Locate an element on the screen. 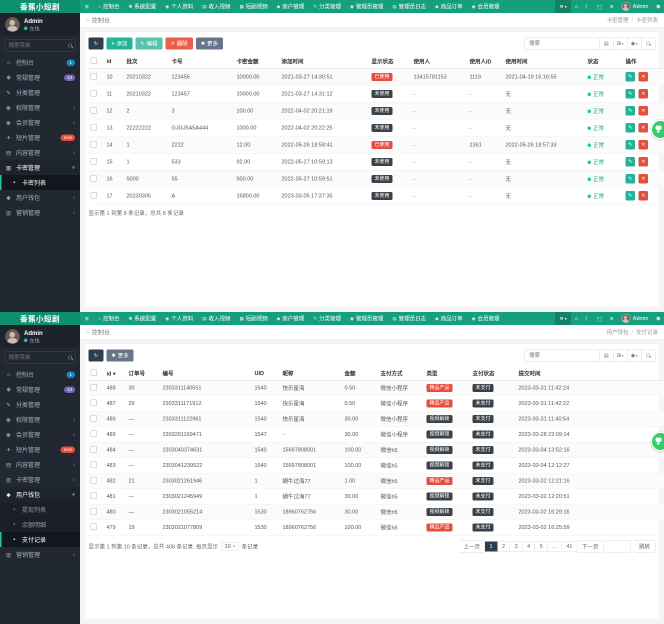 Image resolution: width=664 pixels, height=624 pixels. sidebar-menu-item: ▪ 卡密列表 is located at coordinates (40, 182).